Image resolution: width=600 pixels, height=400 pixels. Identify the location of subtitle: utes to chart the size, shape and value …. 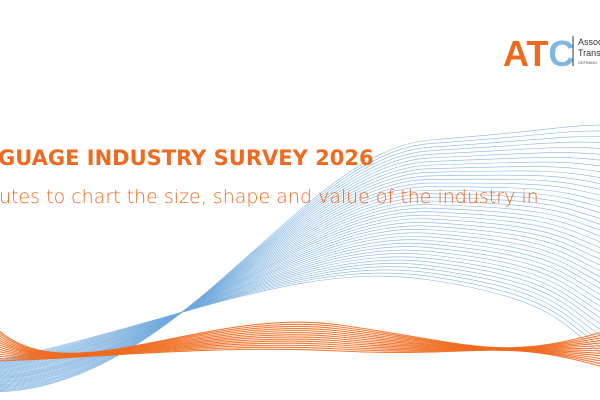
(269, 197).